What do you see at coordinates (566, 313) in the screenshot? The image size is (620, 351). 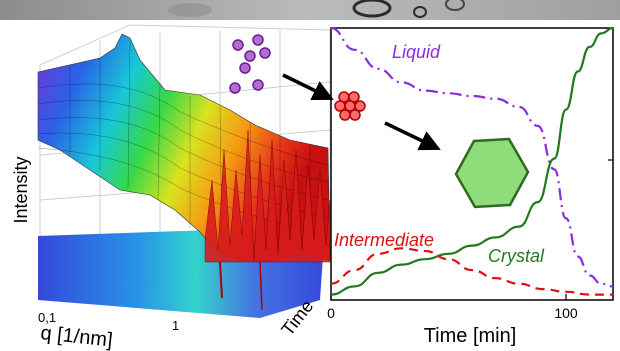 I see `x-tick-label-100: 100` at bounding box center [566, 313].